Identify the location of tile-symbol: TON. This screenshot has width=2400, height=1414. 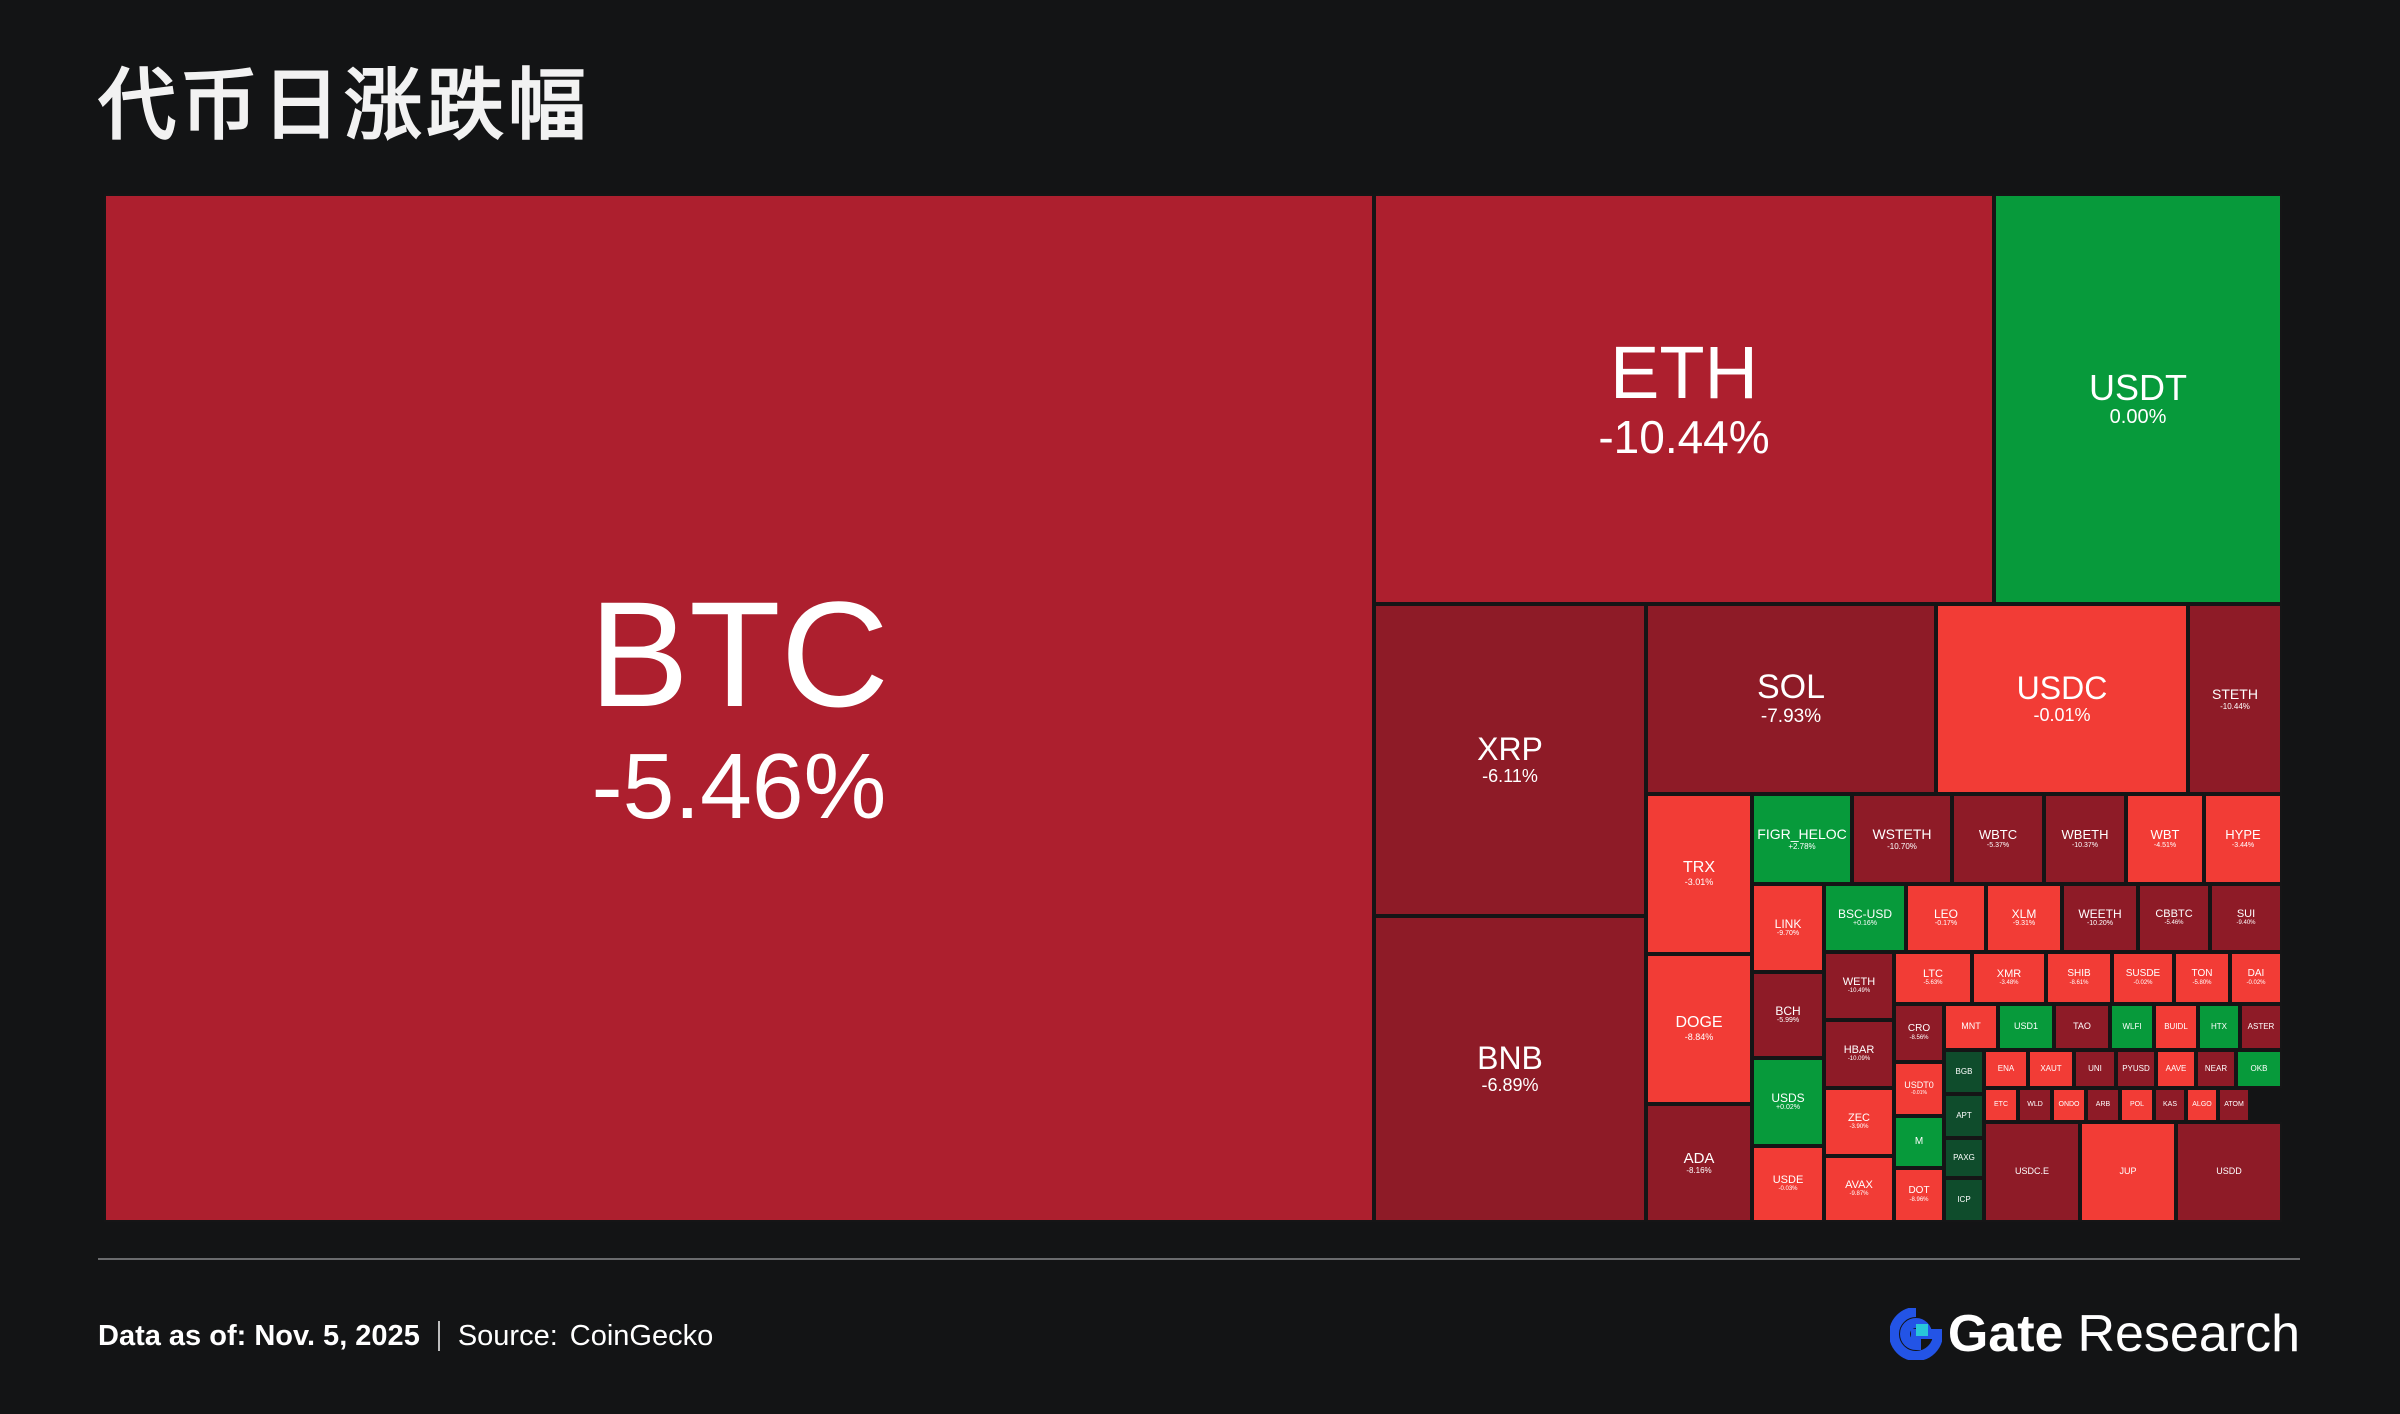
(2202, 974).